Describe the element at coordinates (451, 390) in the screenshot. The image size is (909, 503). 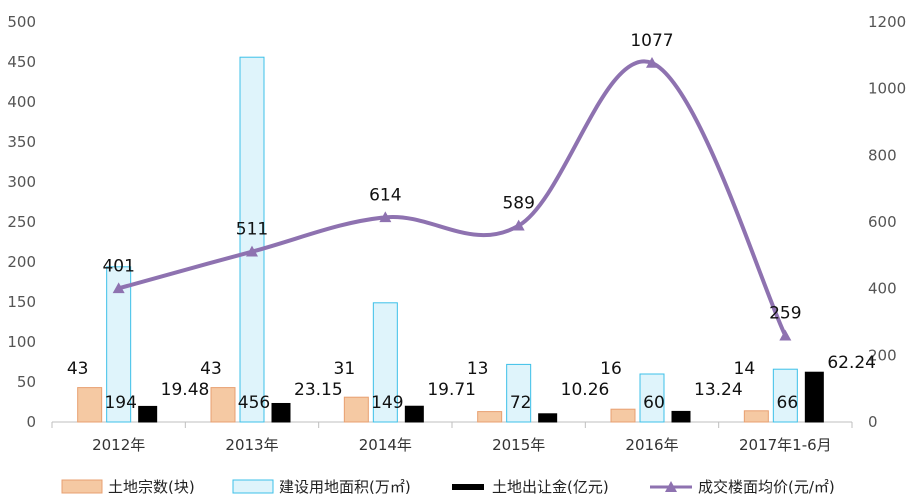
I see `bar-data-label: 19.71` at that location.